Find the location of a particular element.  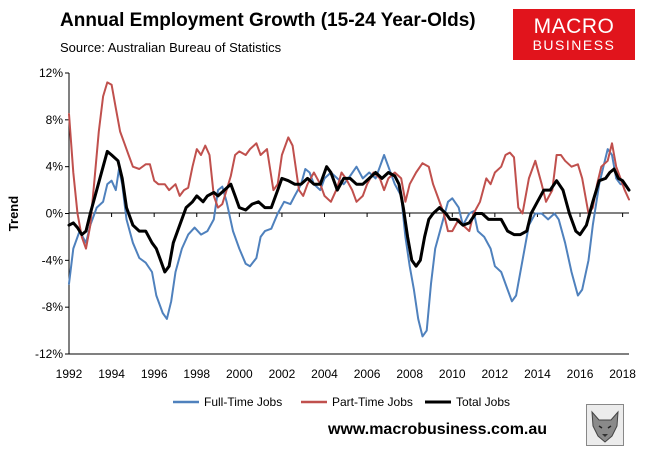

macrobusiness-logo: MACRO BUSINESS is located at coordinates (574, 34).